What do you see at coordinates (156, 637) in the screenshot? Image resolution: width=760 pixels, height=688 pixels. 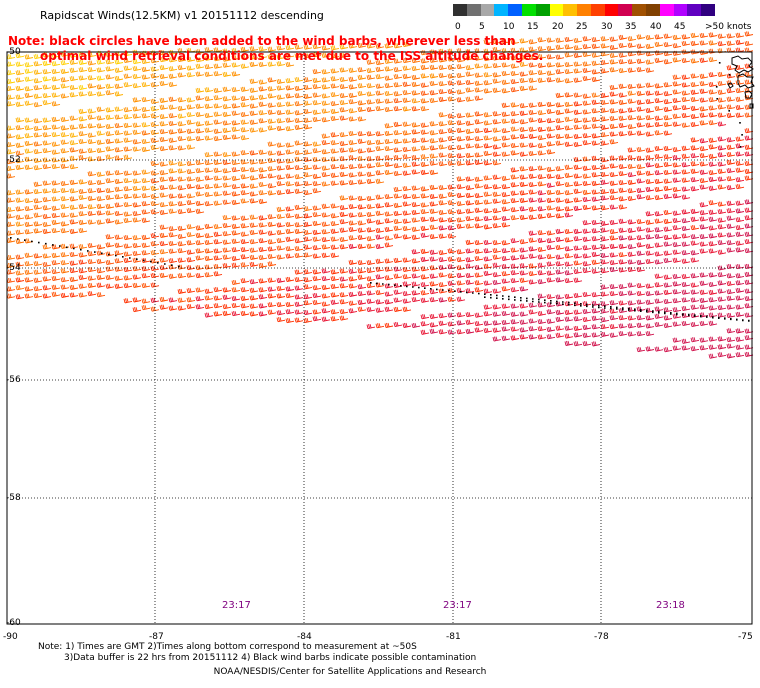 I see `lon-label: -87` at bounding box center [156, 637].